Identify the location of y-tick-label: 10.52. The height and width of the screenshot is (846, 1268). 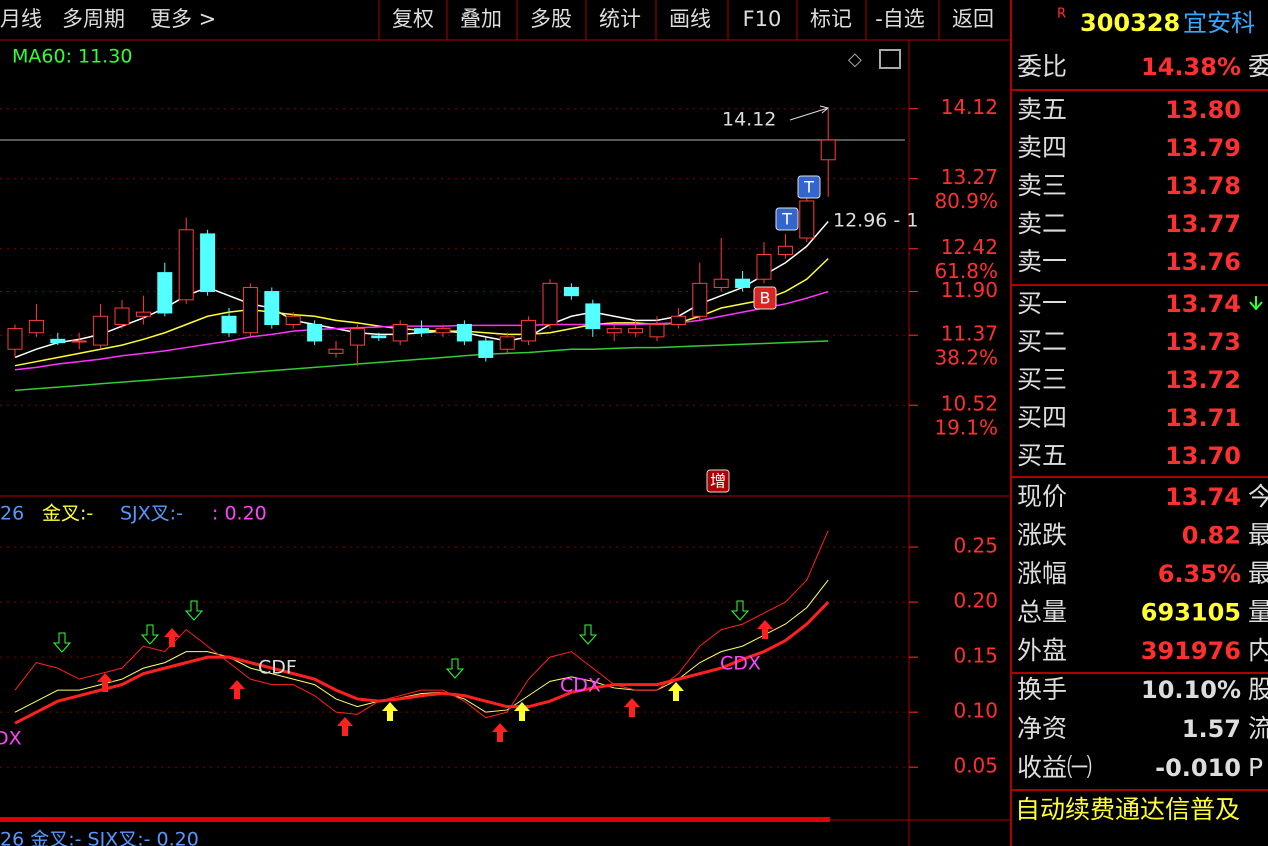
(969, 404).